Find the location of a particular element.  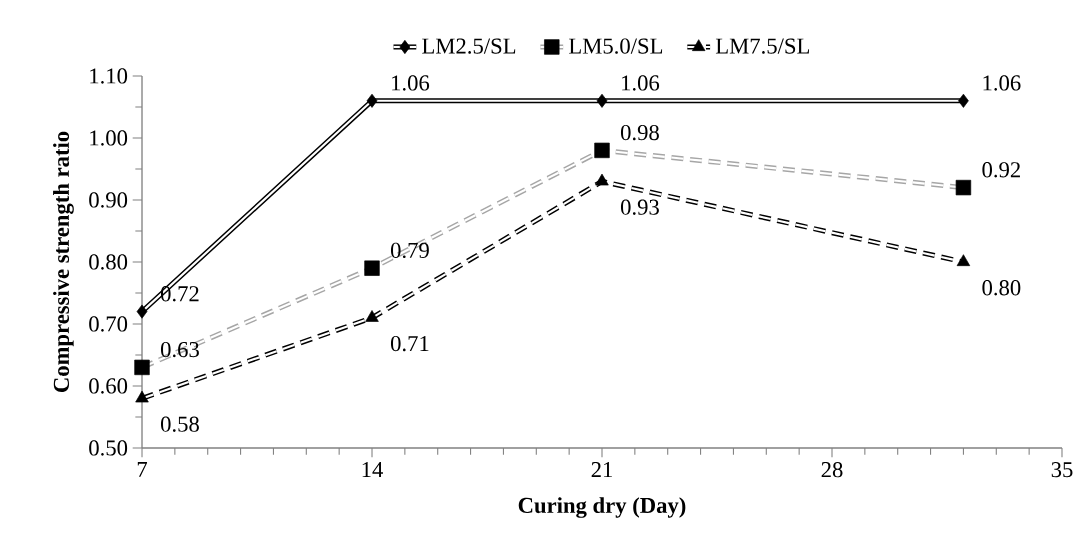

legend-label: LM2.5/SL is located at coordinates (469, 46).